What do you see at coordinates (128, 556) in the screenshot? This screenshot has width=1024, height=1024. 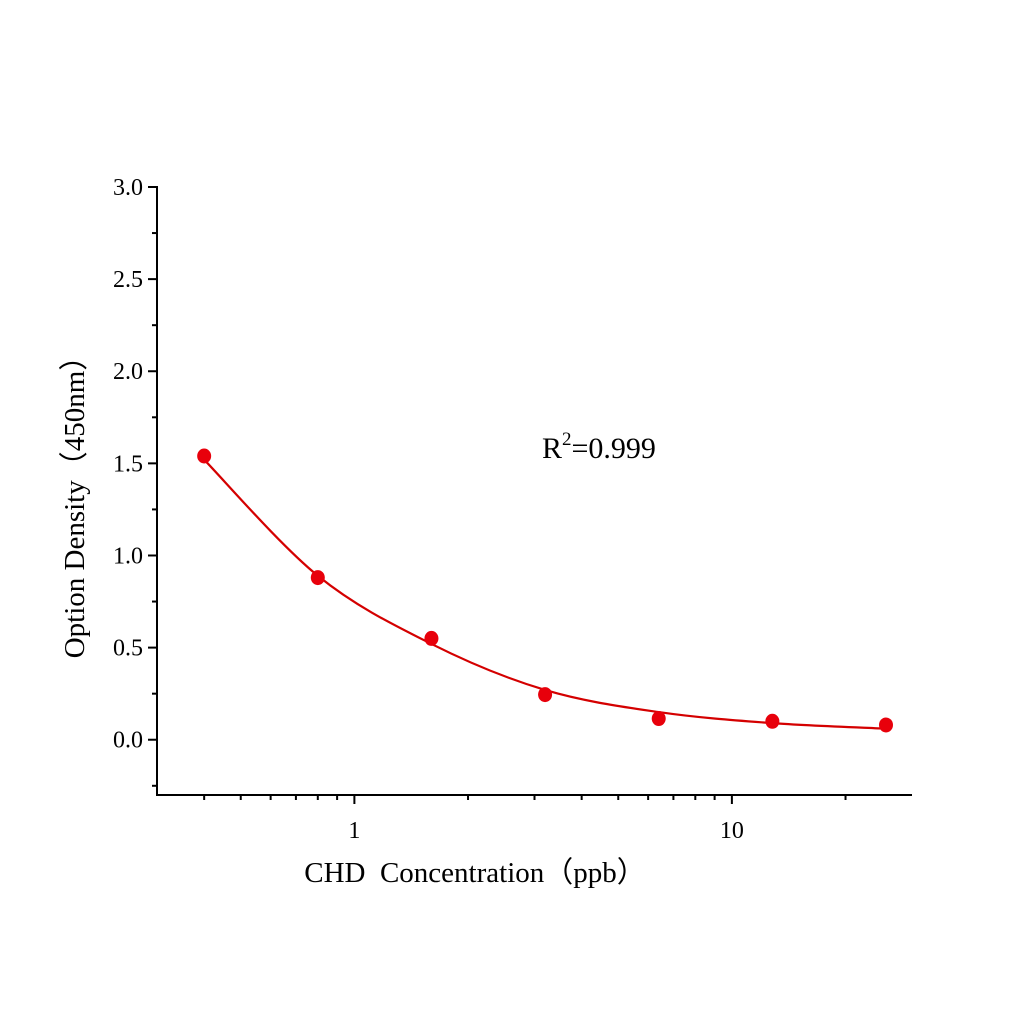 I see `y-tick-label: 1.0` at bounding box center [128, 556].